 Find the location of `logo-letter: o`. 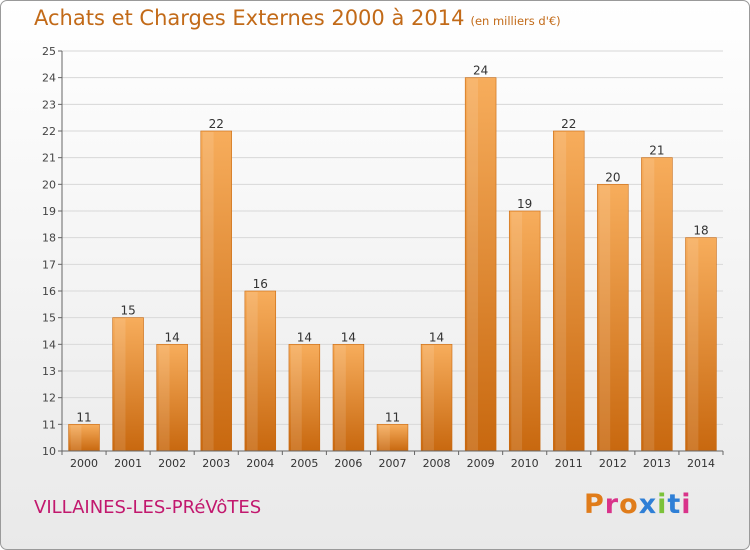

logo-letter: o is located at coordinates (629, 504).